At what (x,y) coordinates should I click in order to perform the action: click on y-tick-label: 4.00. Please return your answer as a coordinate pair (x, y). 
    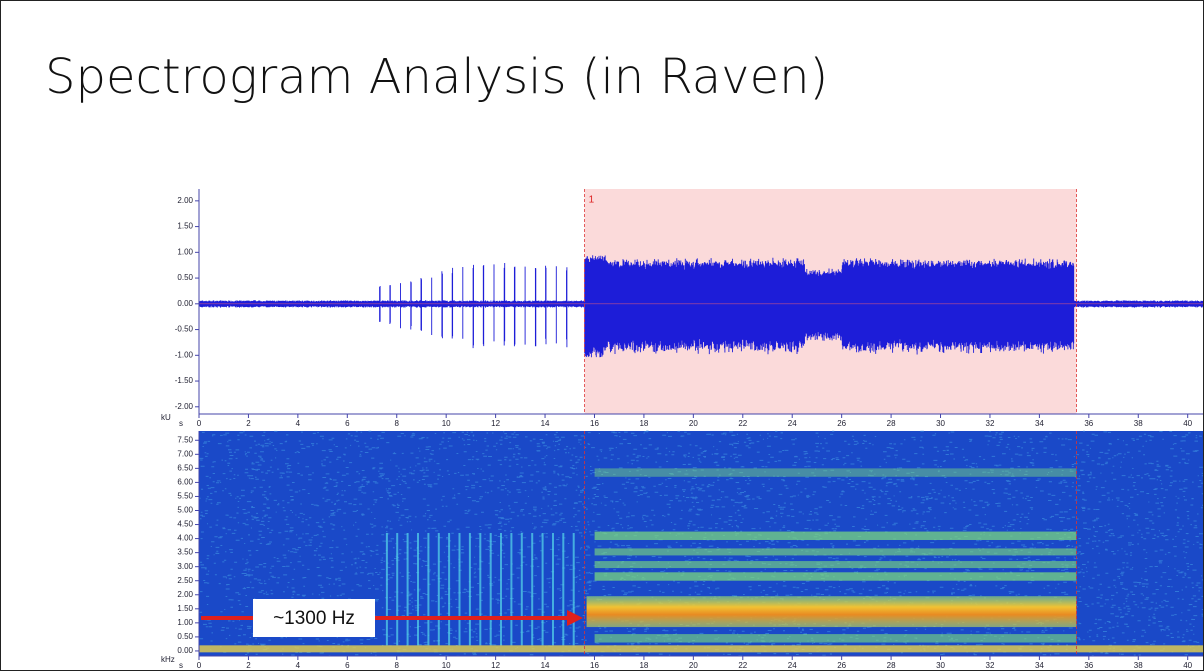
    Looking at the image, I should click on (185, 538).